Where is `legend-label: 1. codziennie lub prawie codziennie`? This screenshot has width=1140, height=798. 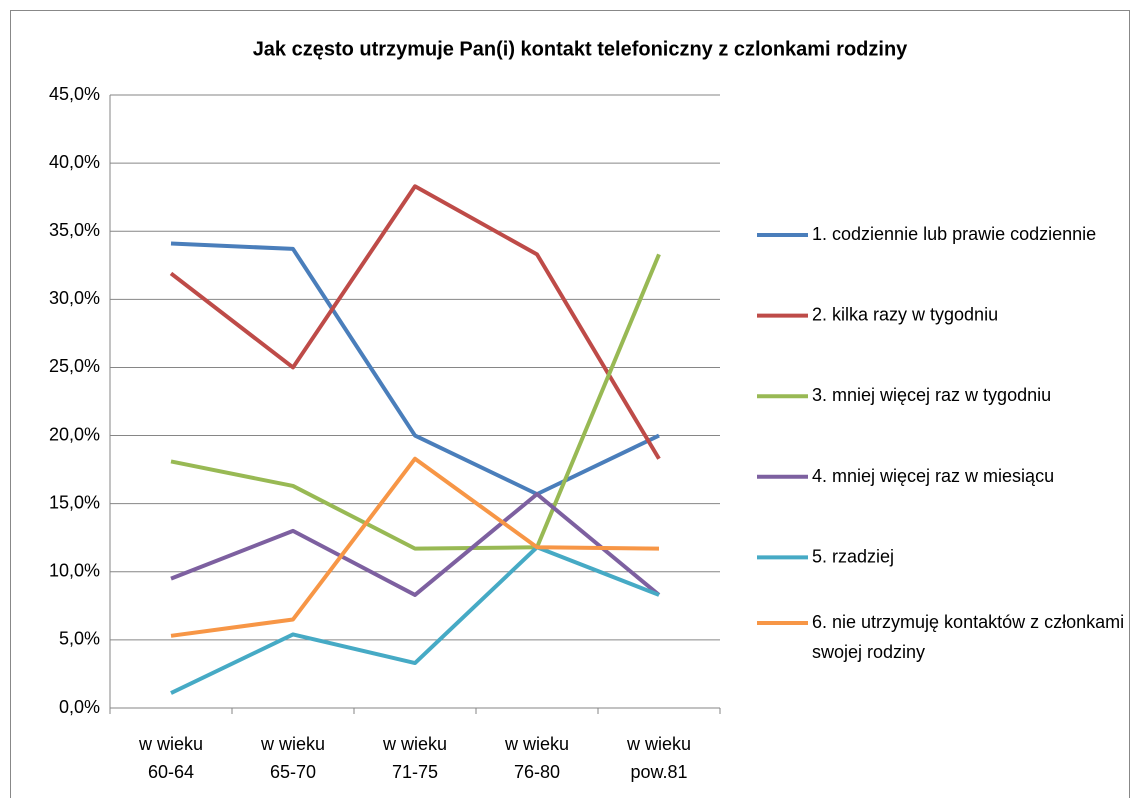
legend-label: 1. codziennie lub prawie codziennie is located at coordinates (954, 234).